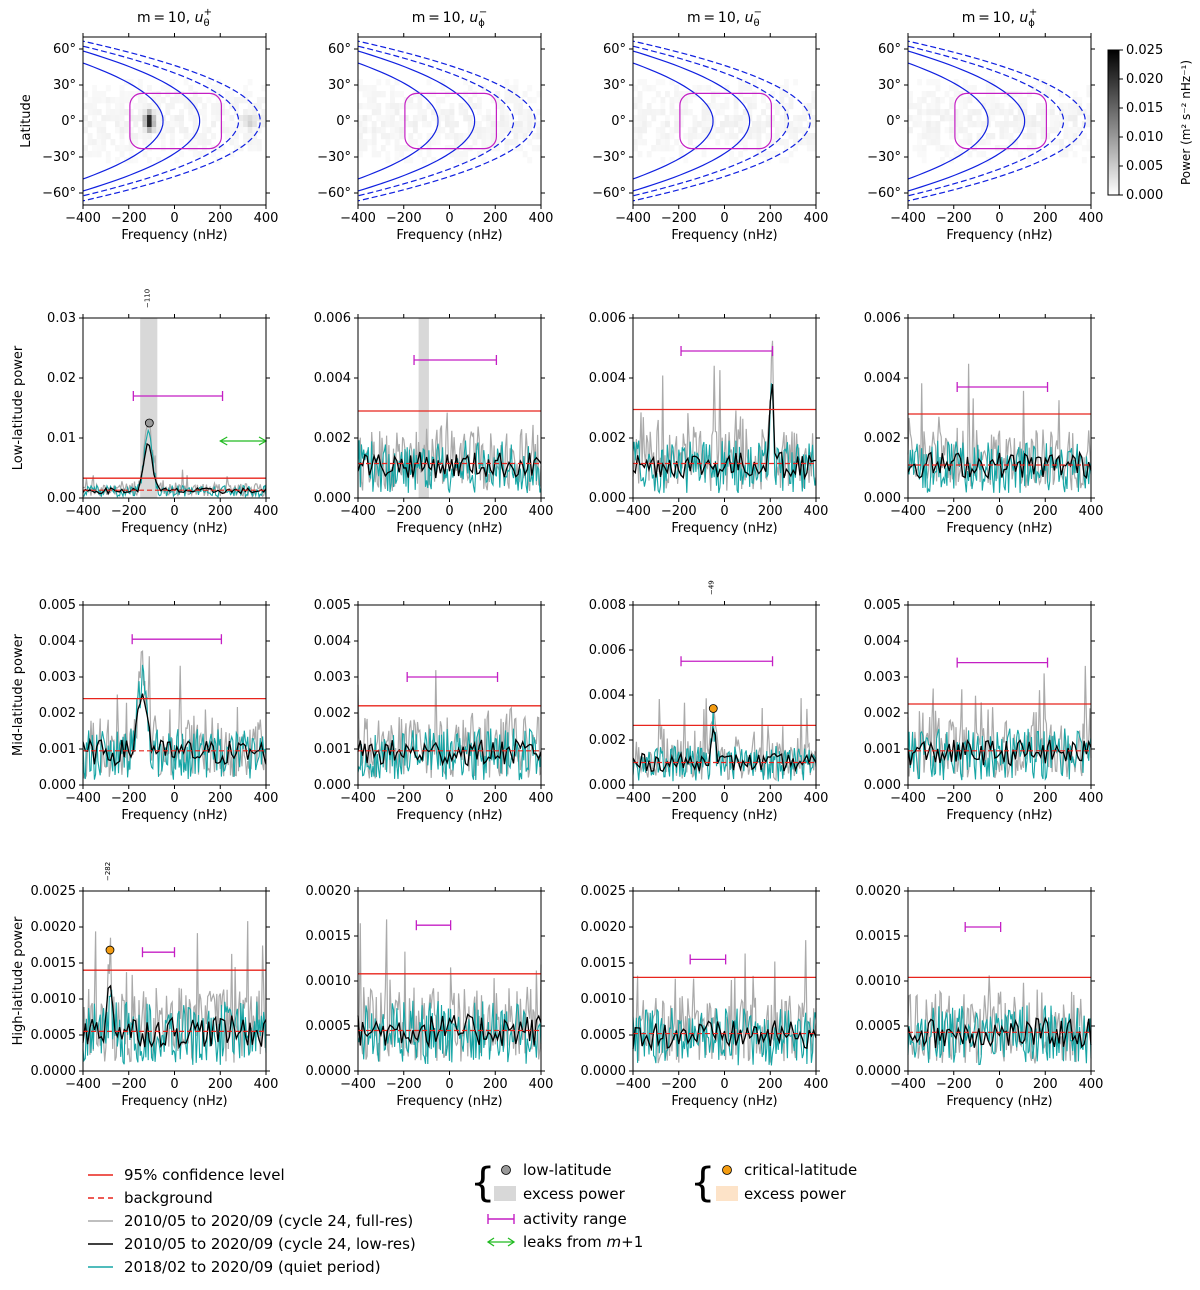 The height and width of the screenshot is (1290, 1200). I want to click on x-tick-label: 0, so click(724, 798).